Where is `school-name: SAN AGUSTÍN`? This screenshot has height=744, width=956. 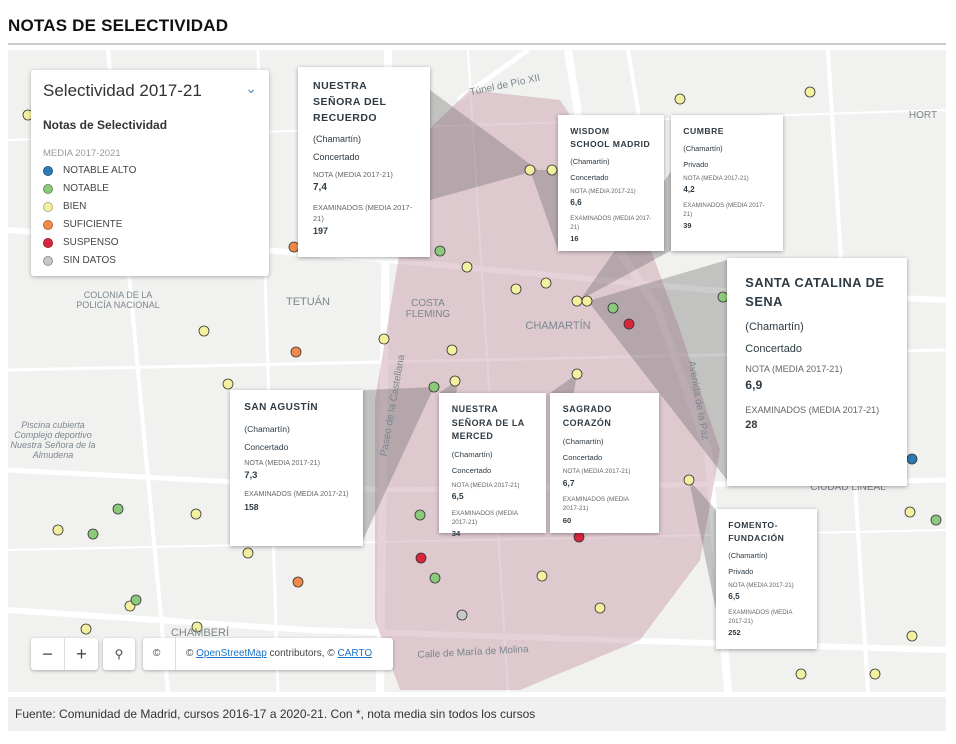
school-name: SAN AGUSTÍN is located at coordinates (281, 408).